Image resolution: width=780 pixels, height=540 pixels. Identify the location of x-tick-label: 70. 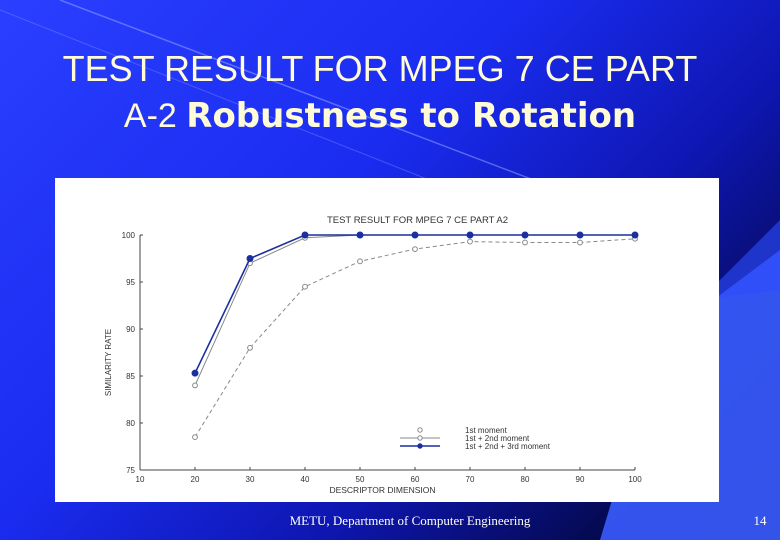
(470, 479).